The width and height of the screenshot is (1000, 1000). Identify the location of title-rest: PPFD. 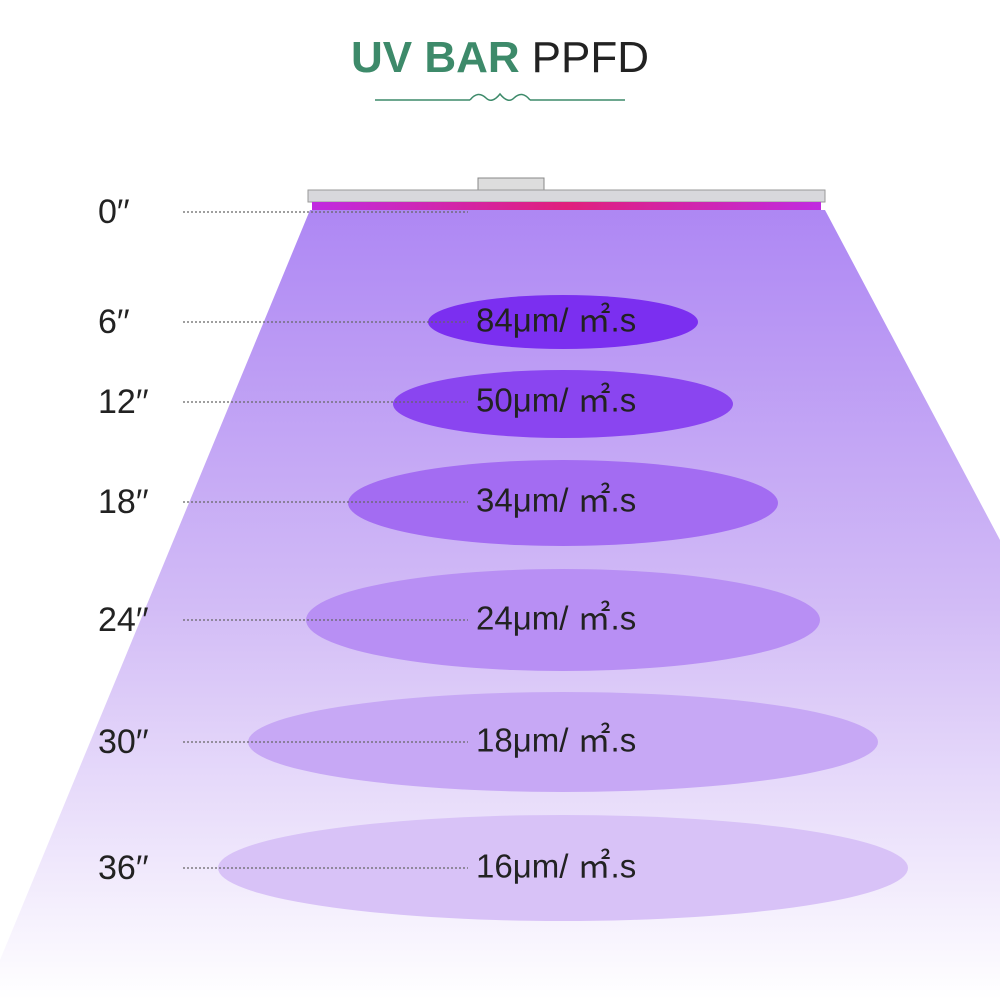
(590, 57).